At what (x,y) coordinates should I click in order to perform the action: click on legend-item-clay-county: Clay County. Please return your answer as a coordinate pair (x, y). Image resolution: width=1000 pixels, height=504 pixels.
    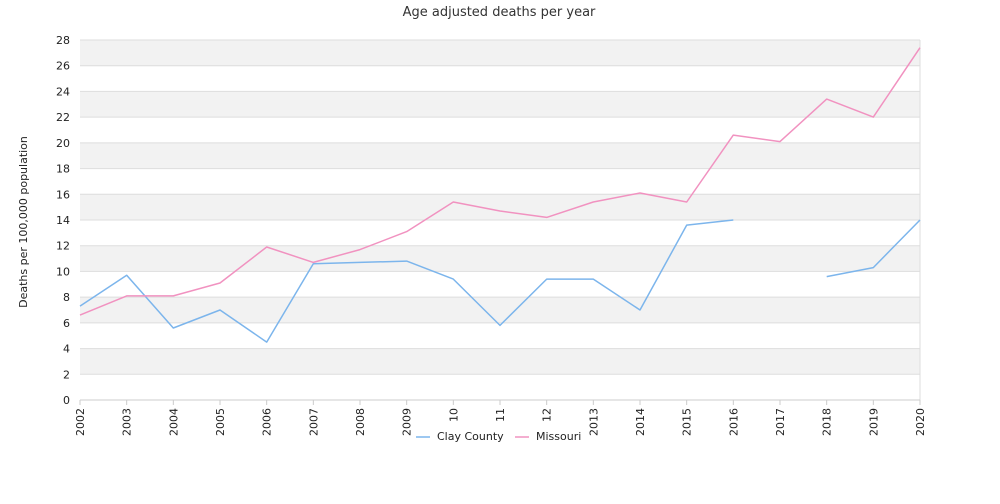
    Looking at the image, I should click on (460, 436).